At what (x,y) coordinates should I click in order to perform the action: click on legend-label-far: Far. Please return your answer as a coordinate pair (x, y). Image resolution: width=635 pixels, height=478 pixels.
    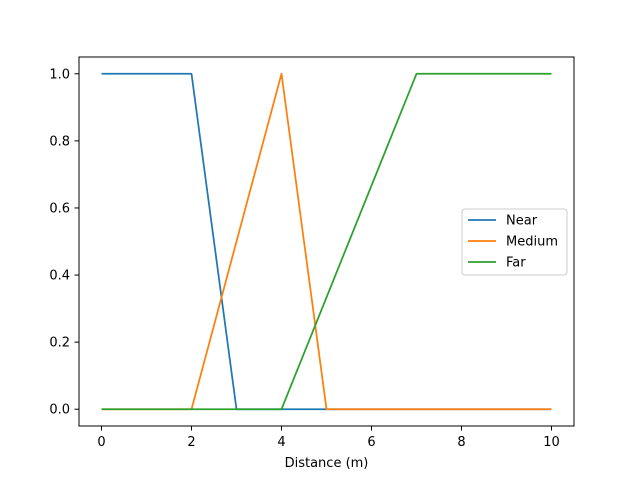
    Looking at the image, I should click on (516, 263).